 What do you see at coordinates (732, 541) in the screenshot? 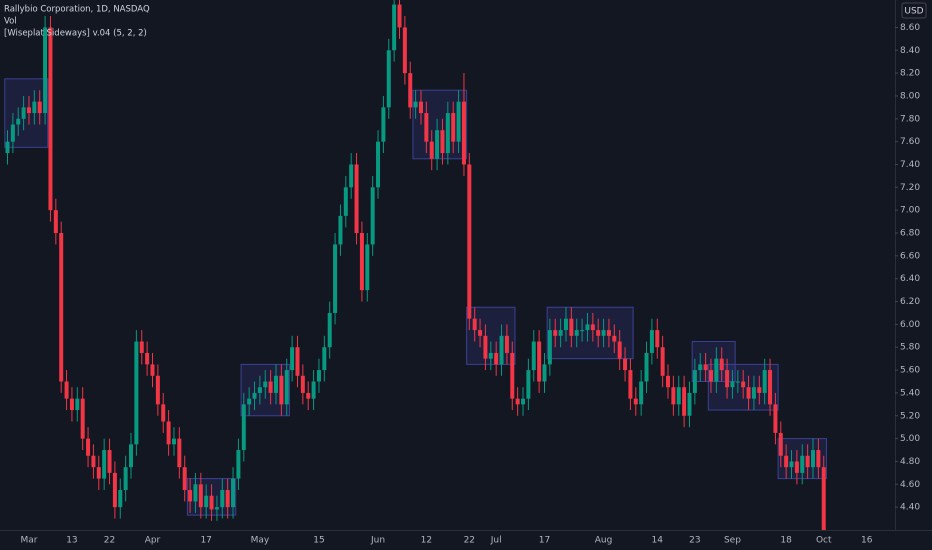
I see `x-tick-label: Sep` at bounding box center [732, 541].